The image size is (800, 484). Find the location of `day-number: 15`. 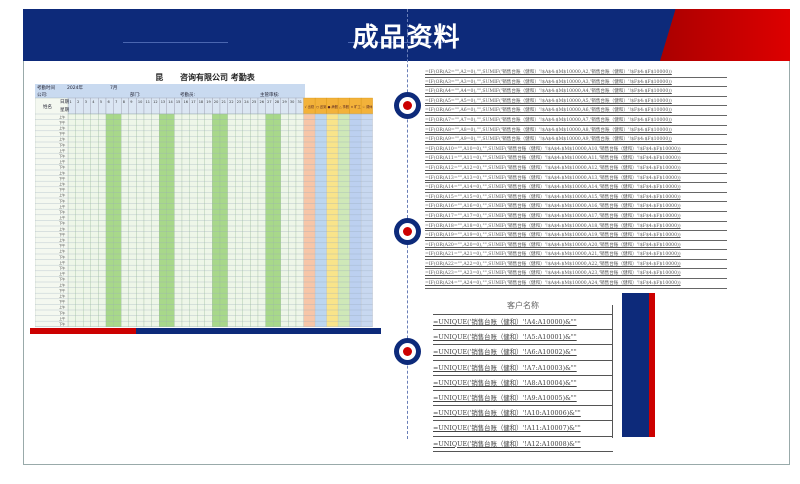

day-number: 15 is located at coordinates (178, 102).